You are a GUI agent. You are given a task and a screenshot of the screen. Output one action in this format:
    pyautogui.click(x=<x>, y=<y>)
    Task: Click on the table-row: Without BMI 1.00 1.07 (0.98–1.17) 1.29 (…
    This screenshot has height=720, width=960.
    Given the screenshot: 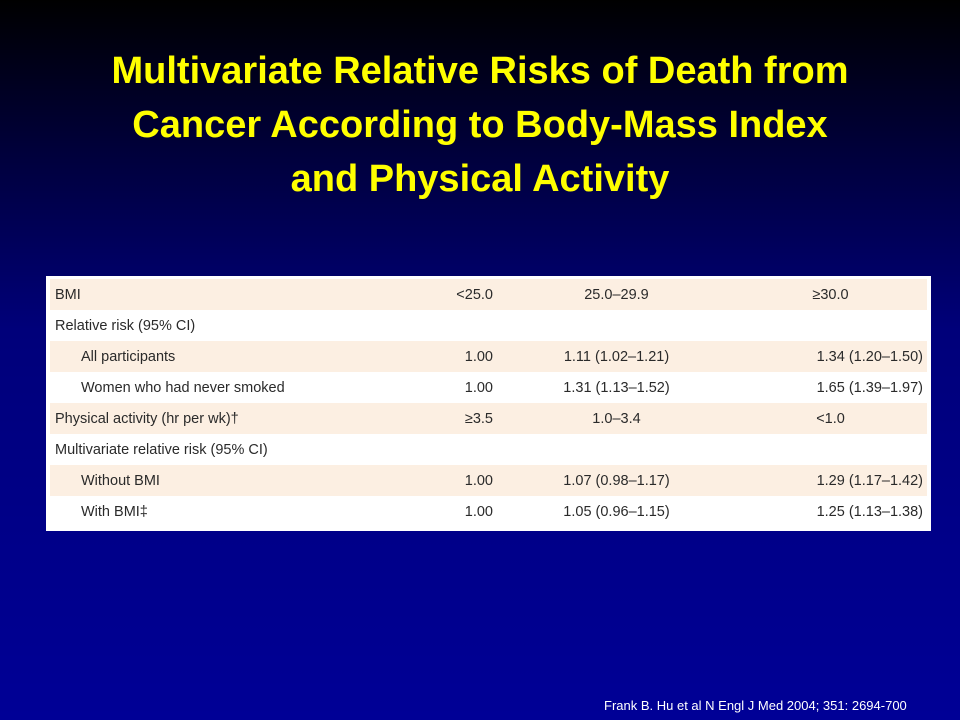 What is the action you would take?
    pyautogui.click(x=488, y=480)
    